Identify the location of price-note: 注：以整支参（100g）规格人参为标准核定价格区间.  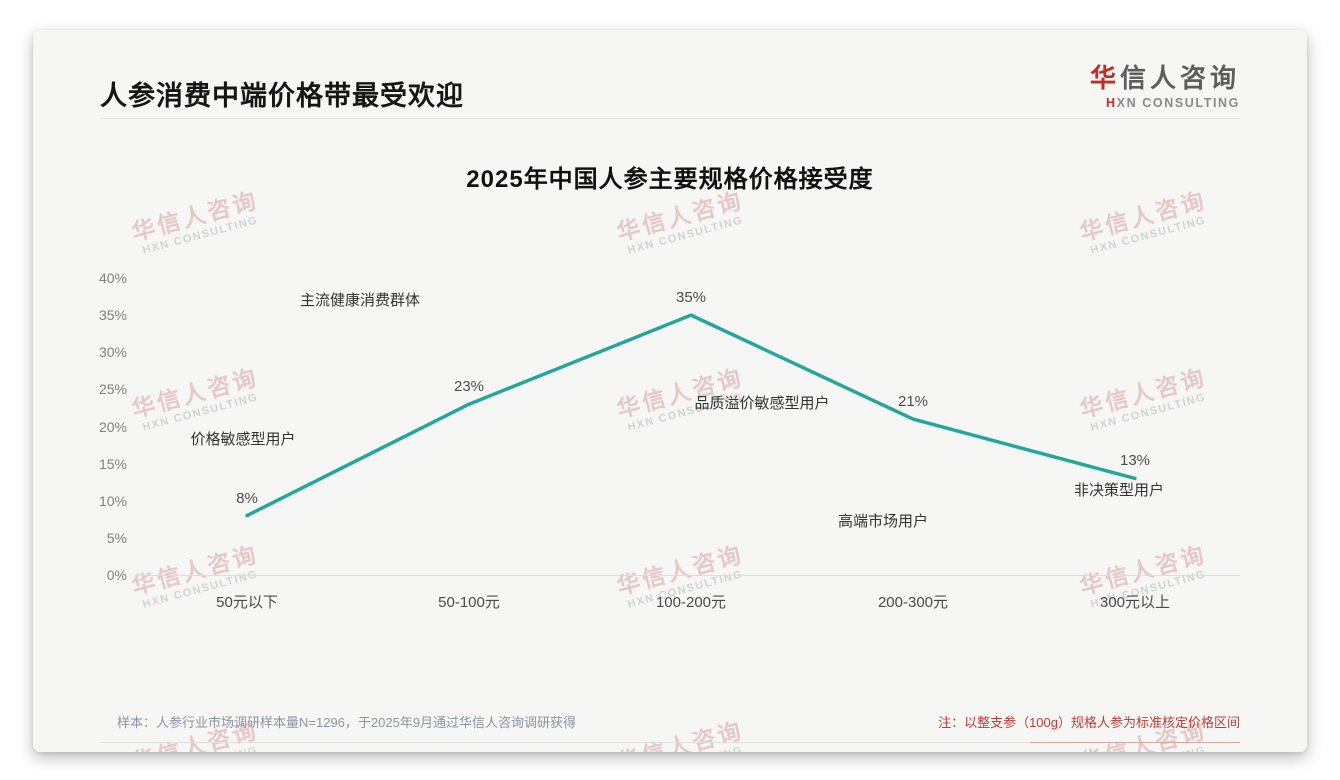
(1089, 722).